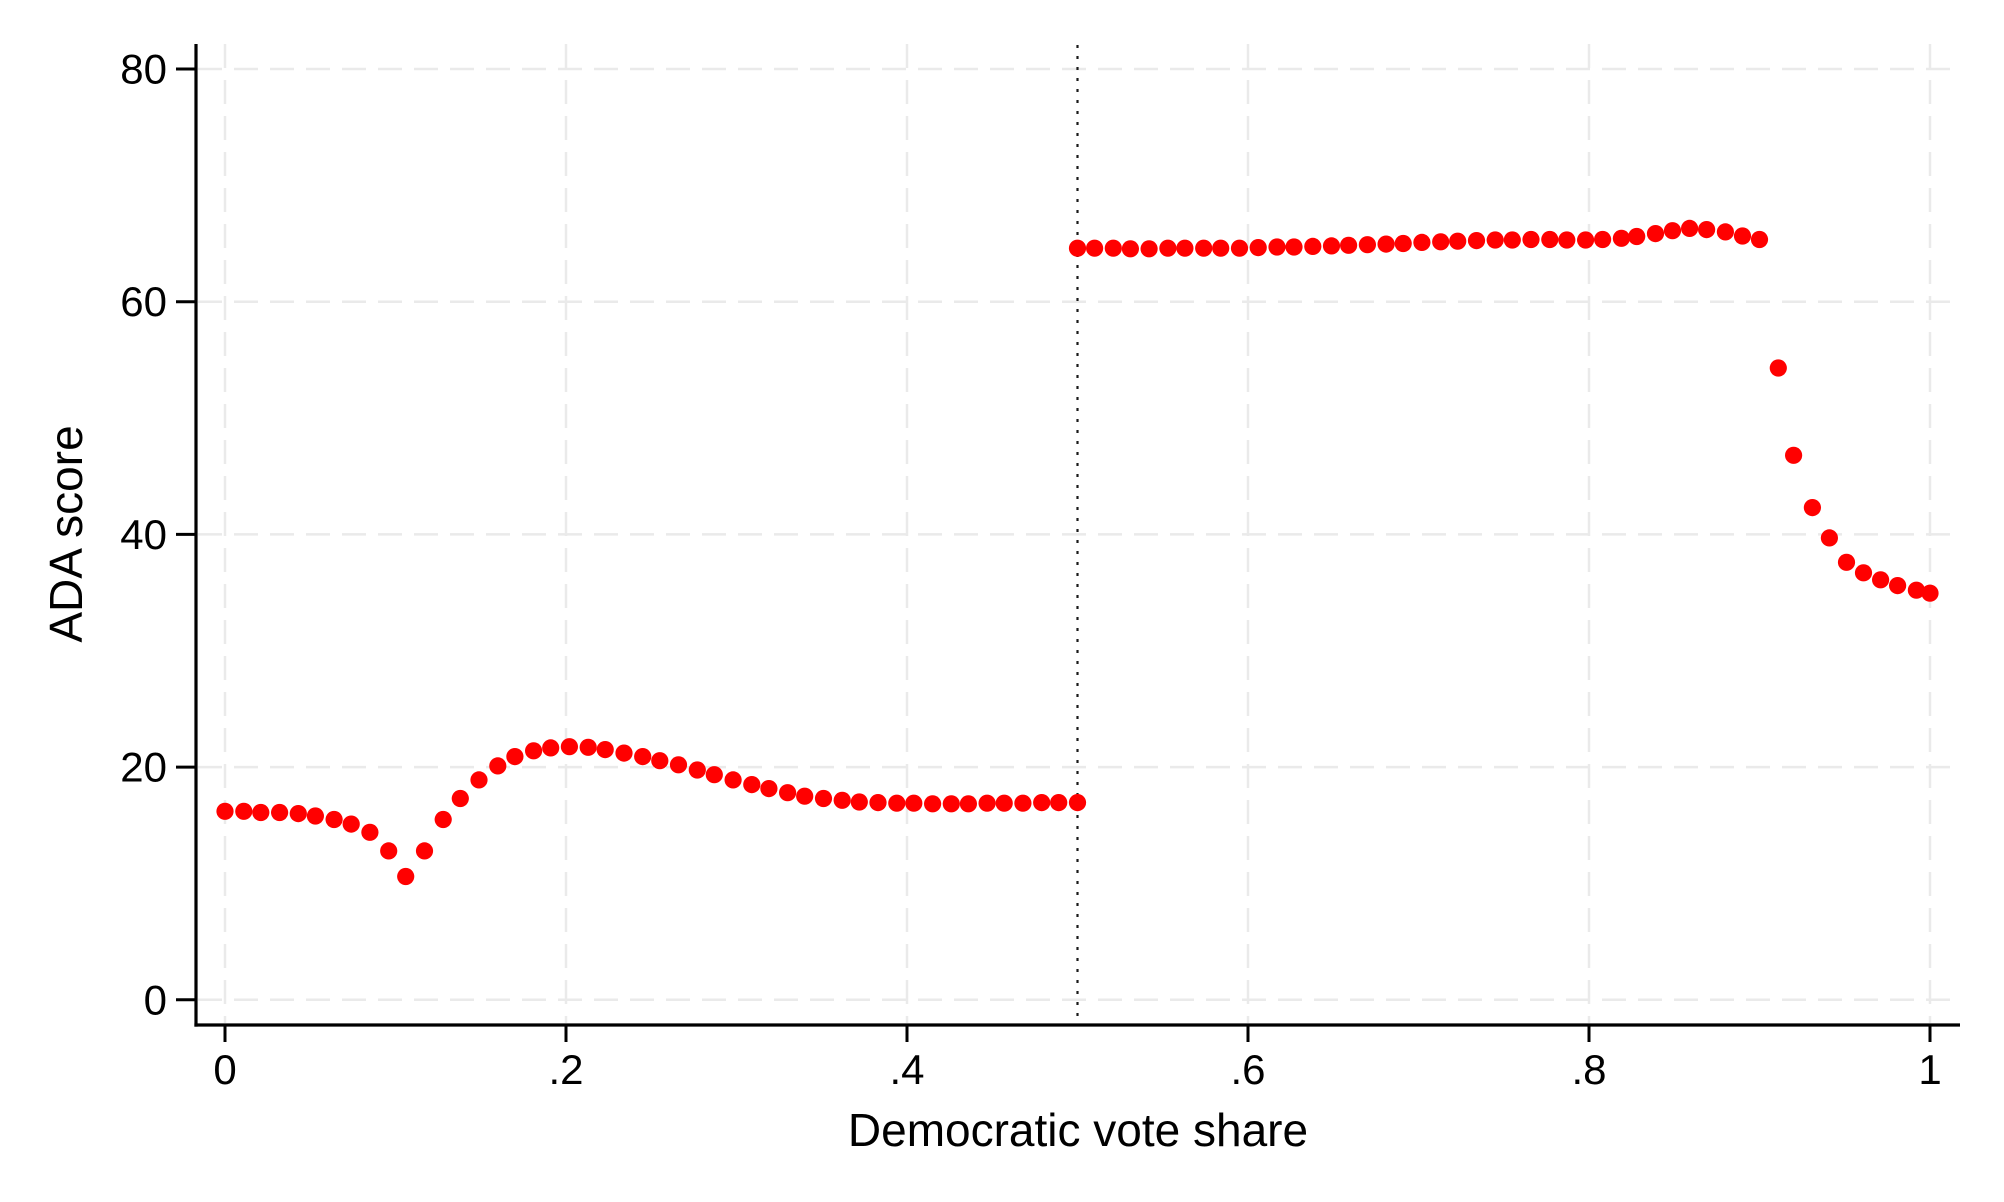  I want to click on y-tick-label: 80, so click(143, 69).